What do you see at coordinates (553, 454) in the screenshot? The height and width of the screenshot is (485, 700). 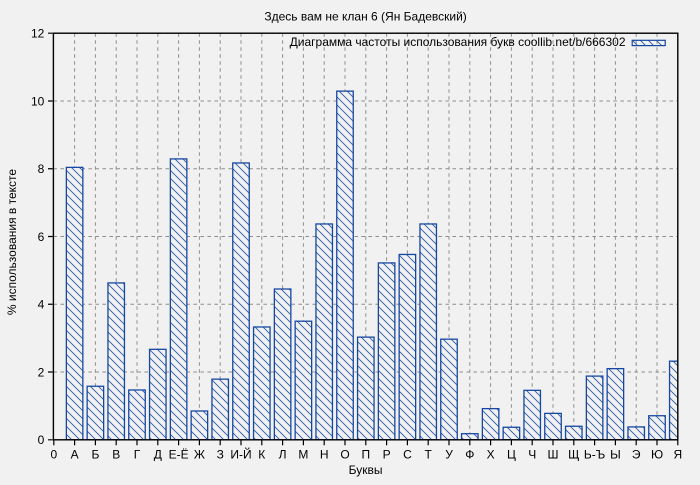 I see `svg-text: Ш` at bounding box center [553, 454].